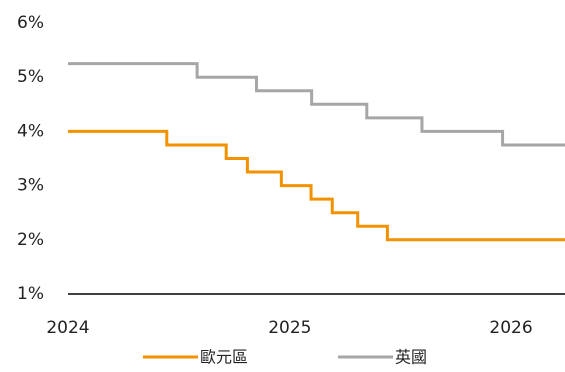  Describe the element at coordinates (30, 294) in the screenshot. I see `y-tick-label: 1%` at that location.